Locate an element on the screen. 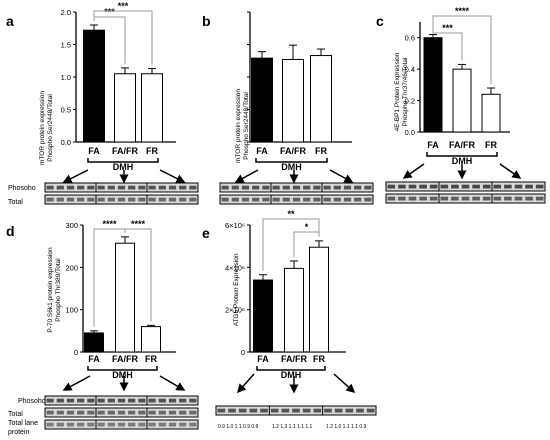 The image size is (550, 440). y-tick-label: 0.0 is located at coordinates (410, 132).